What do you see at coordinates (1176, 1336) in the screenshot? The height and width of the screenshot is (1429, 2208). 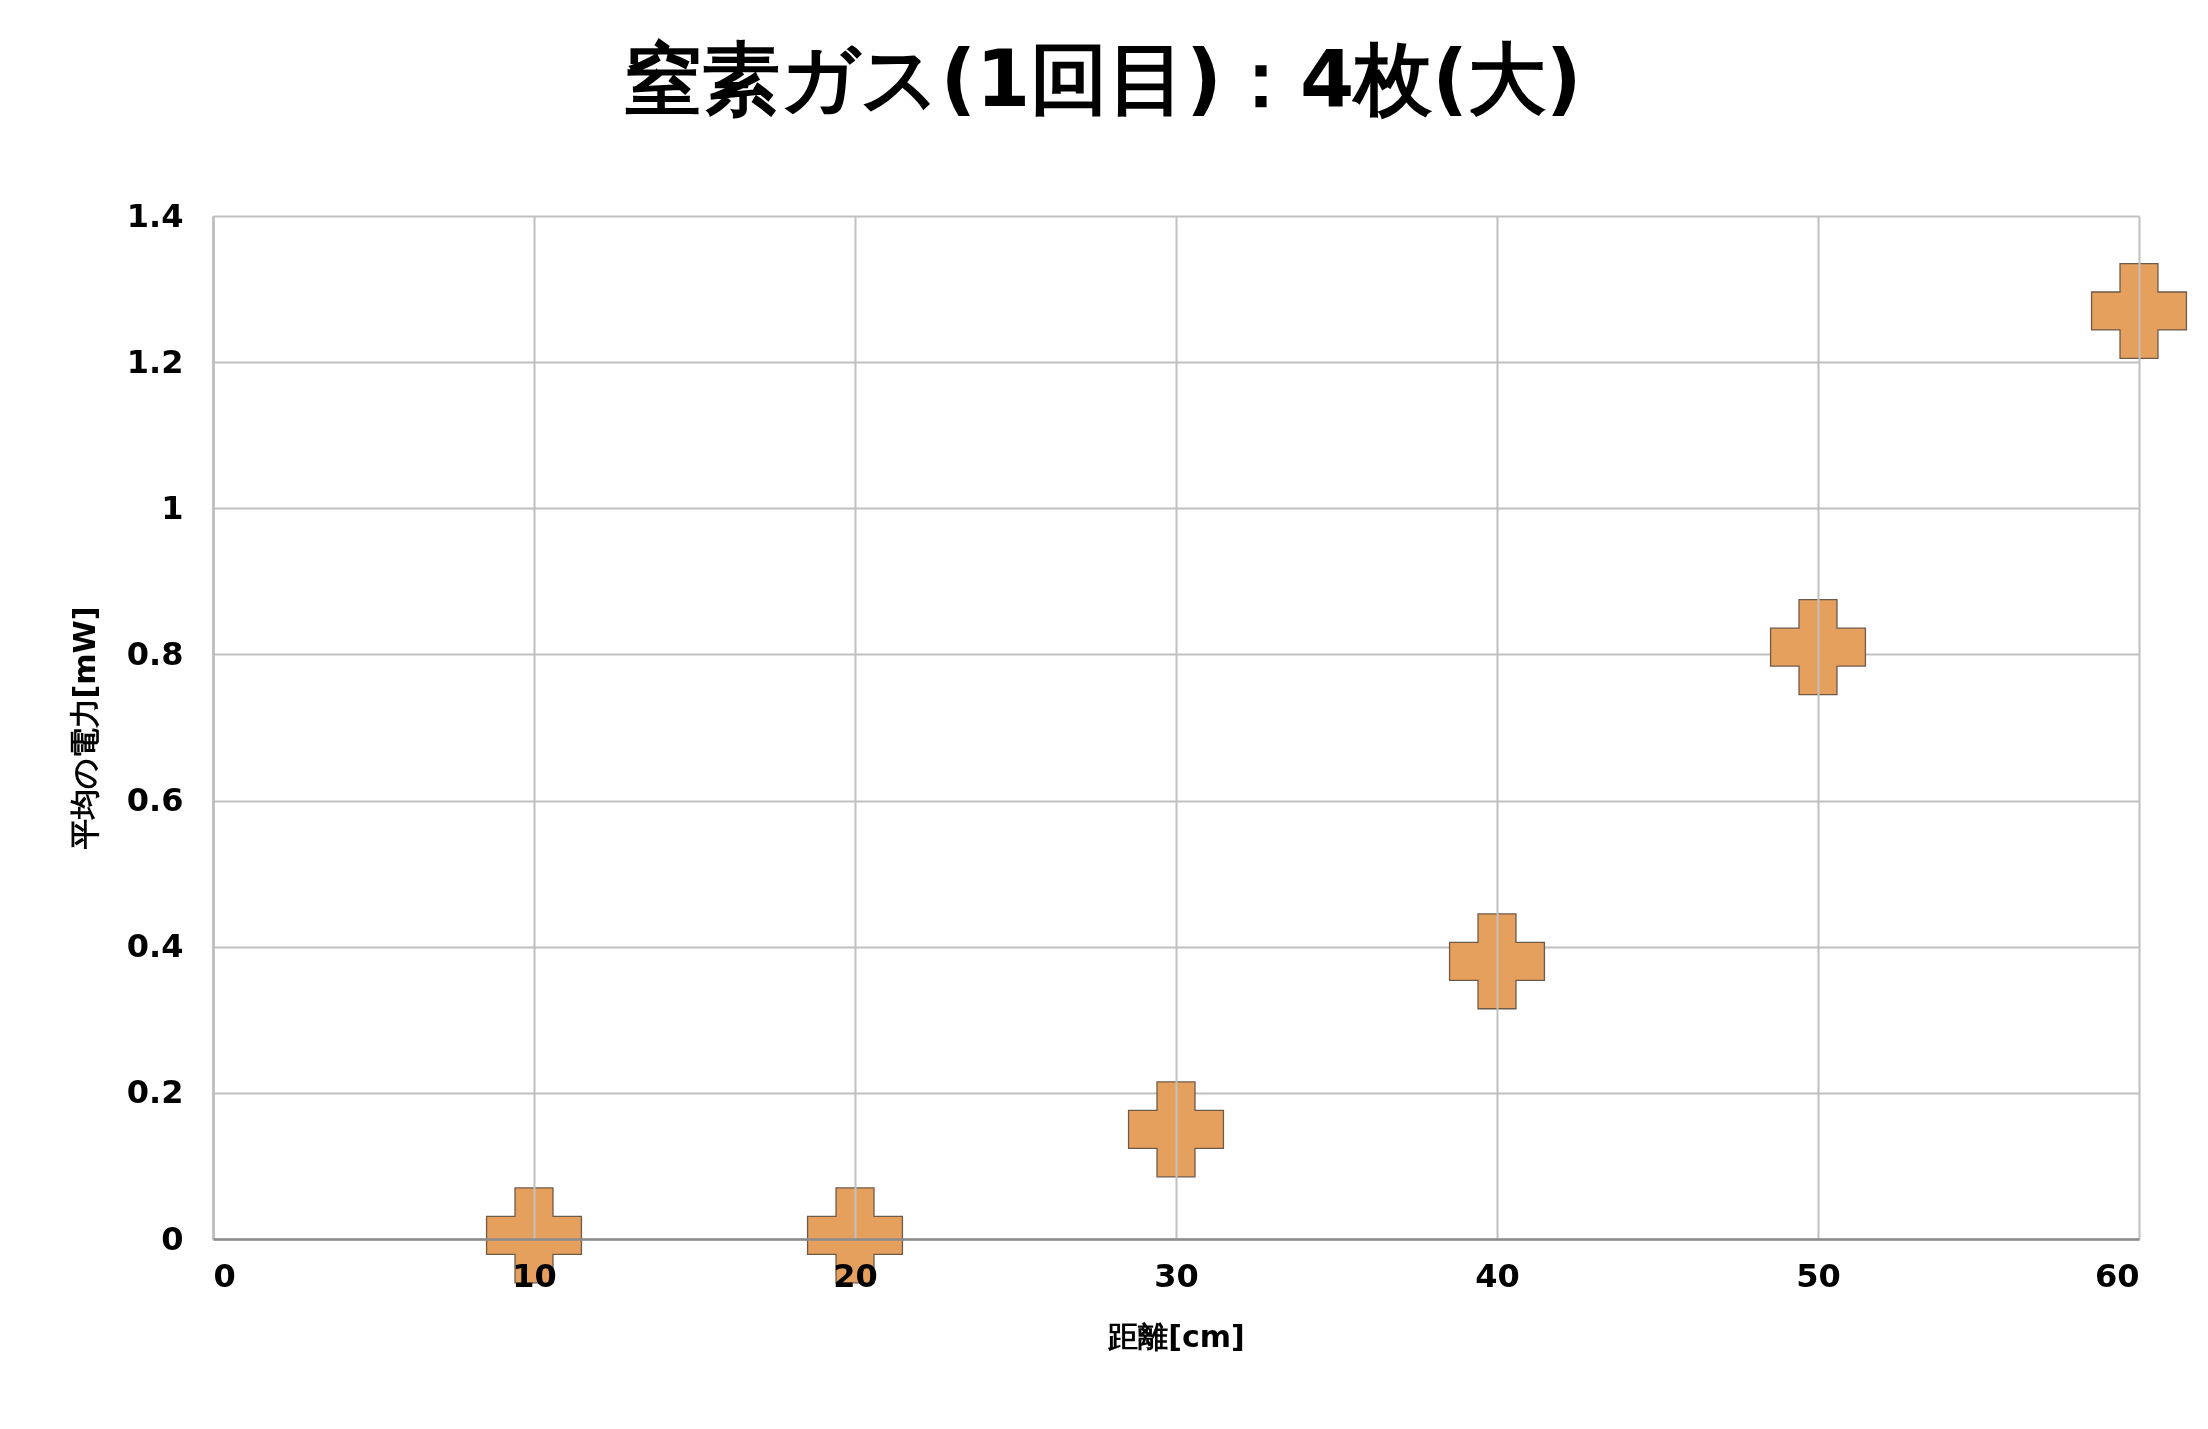 I see `x-axis-title: 距離[cm]` at bounding box center [1176, 1336].